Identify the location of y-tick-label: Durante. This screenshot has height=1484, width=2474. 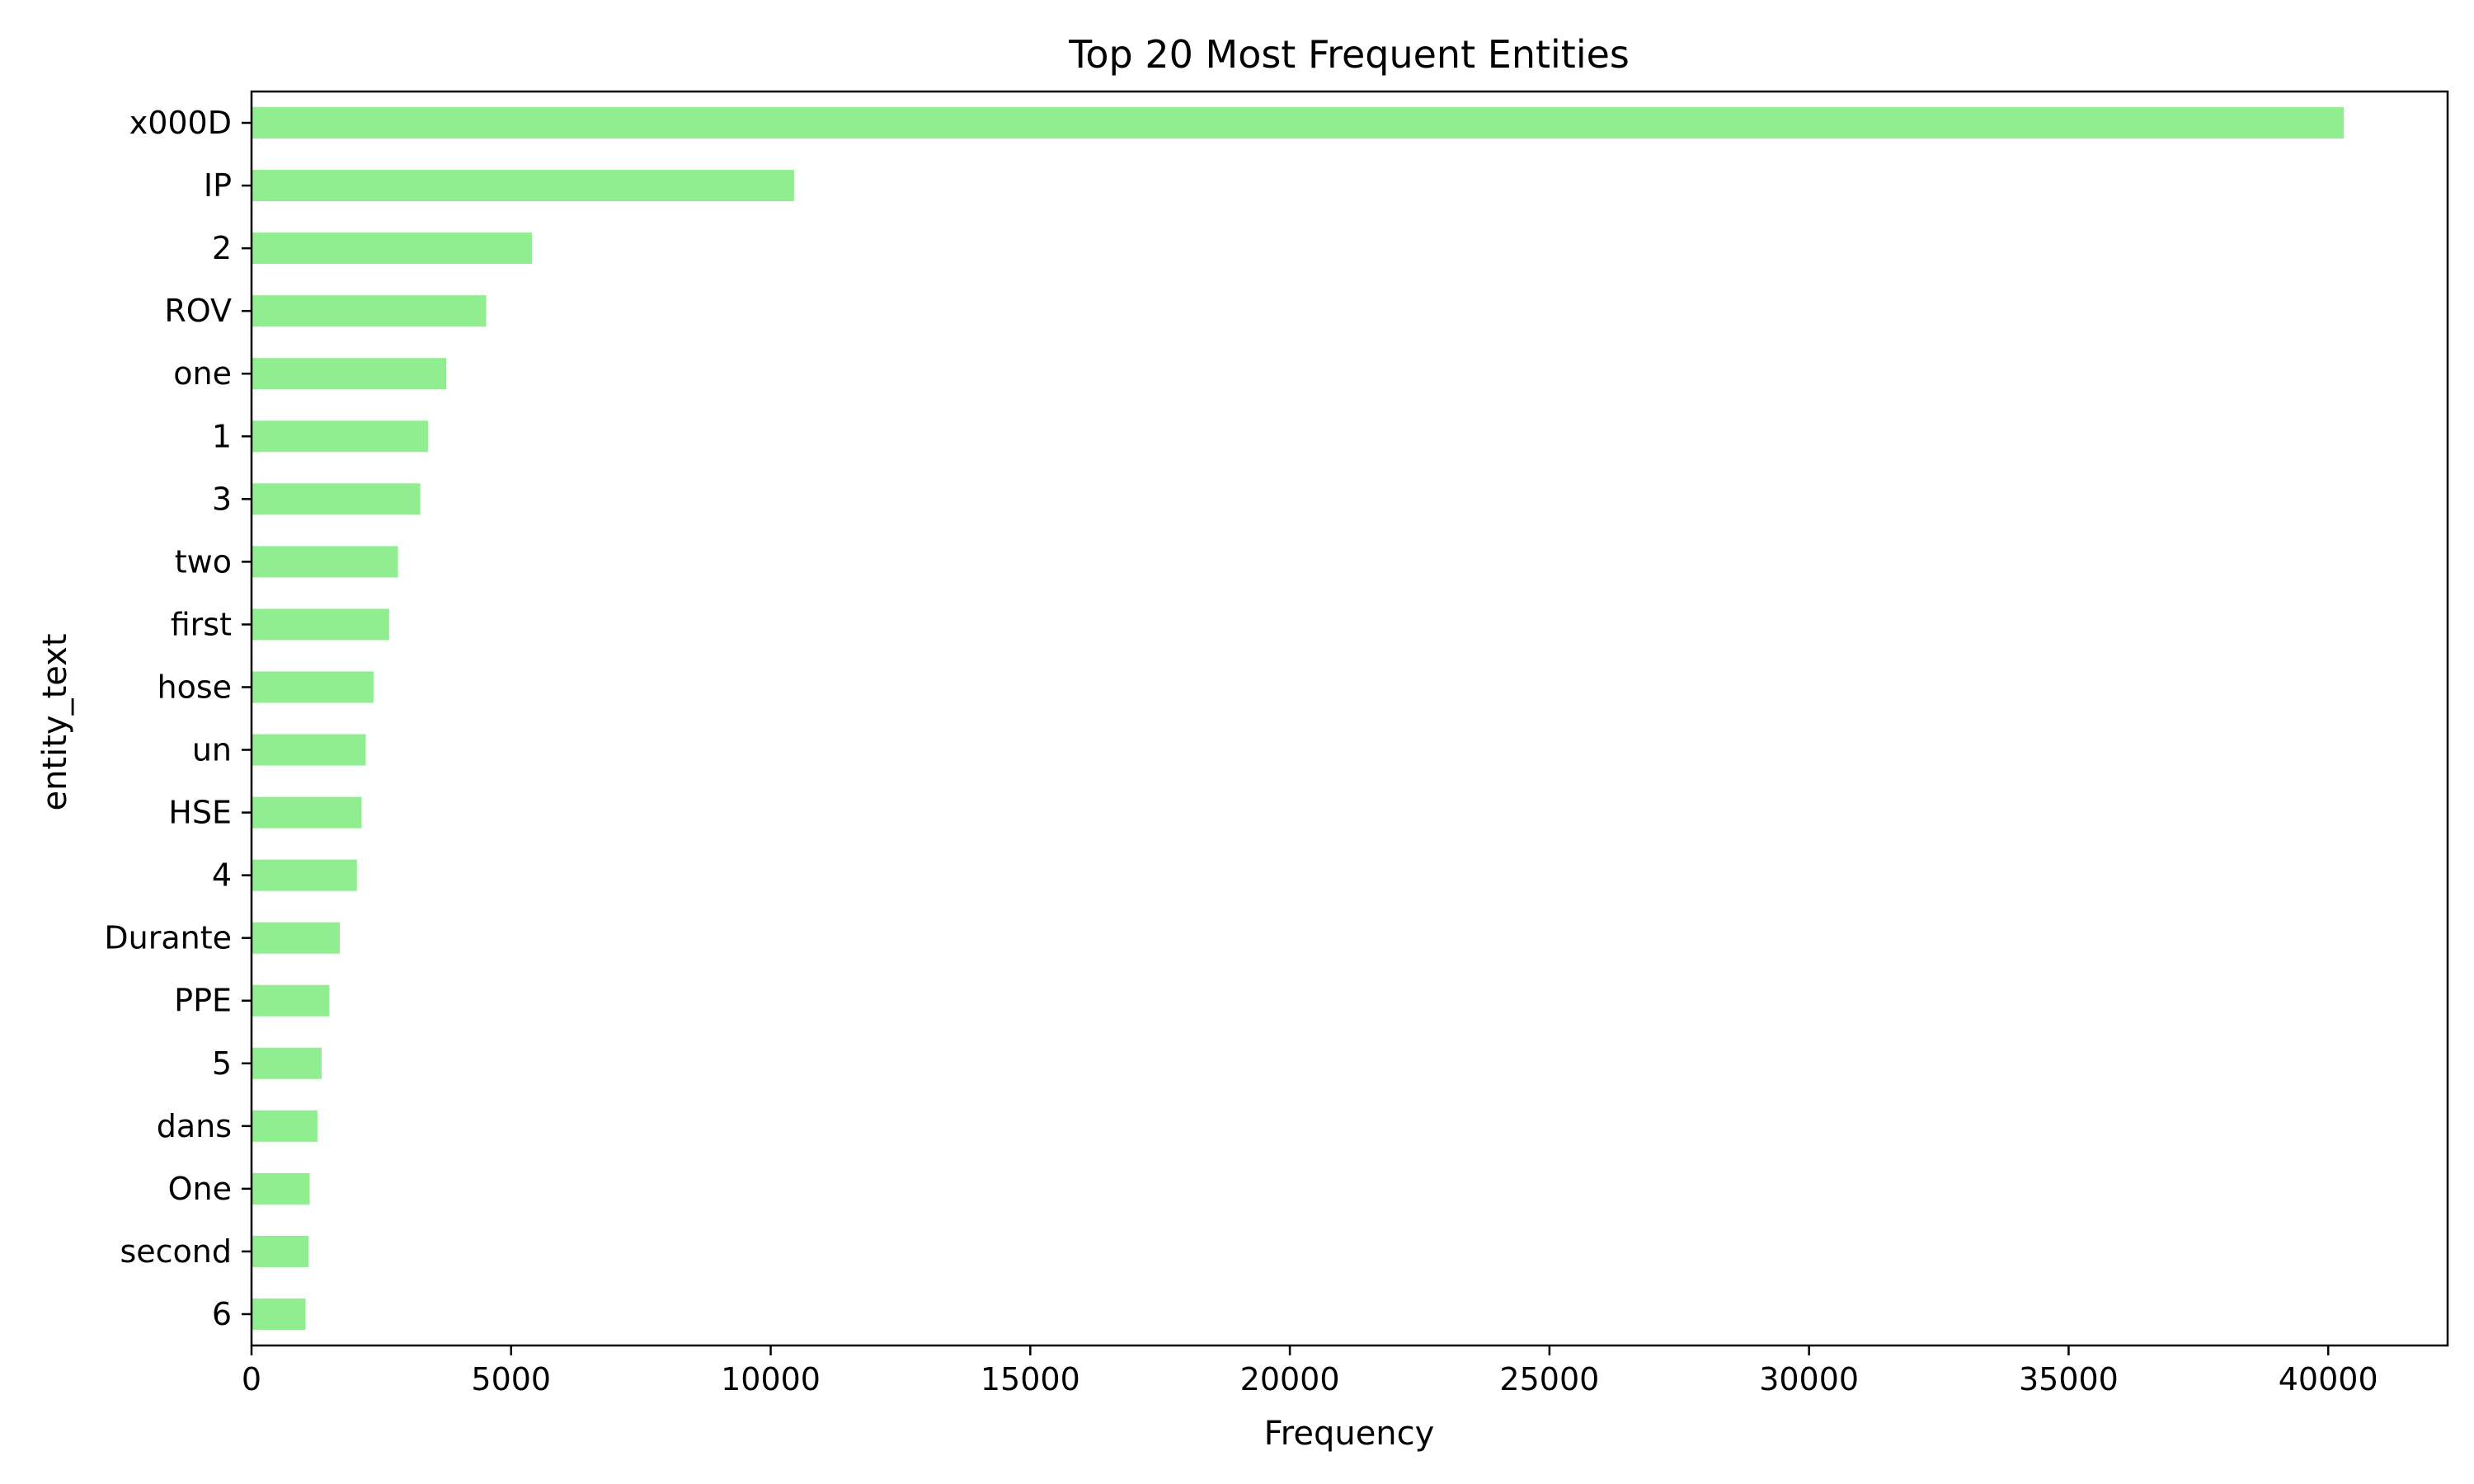
(168, 938).